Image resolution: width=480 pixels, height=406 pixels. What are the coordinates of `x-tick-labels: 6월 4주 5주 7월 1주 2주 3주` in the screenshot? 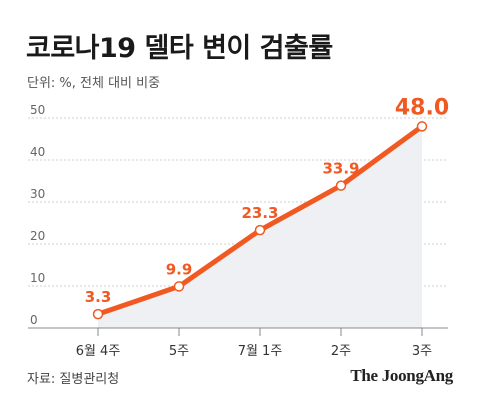 It's located at (254, 351).